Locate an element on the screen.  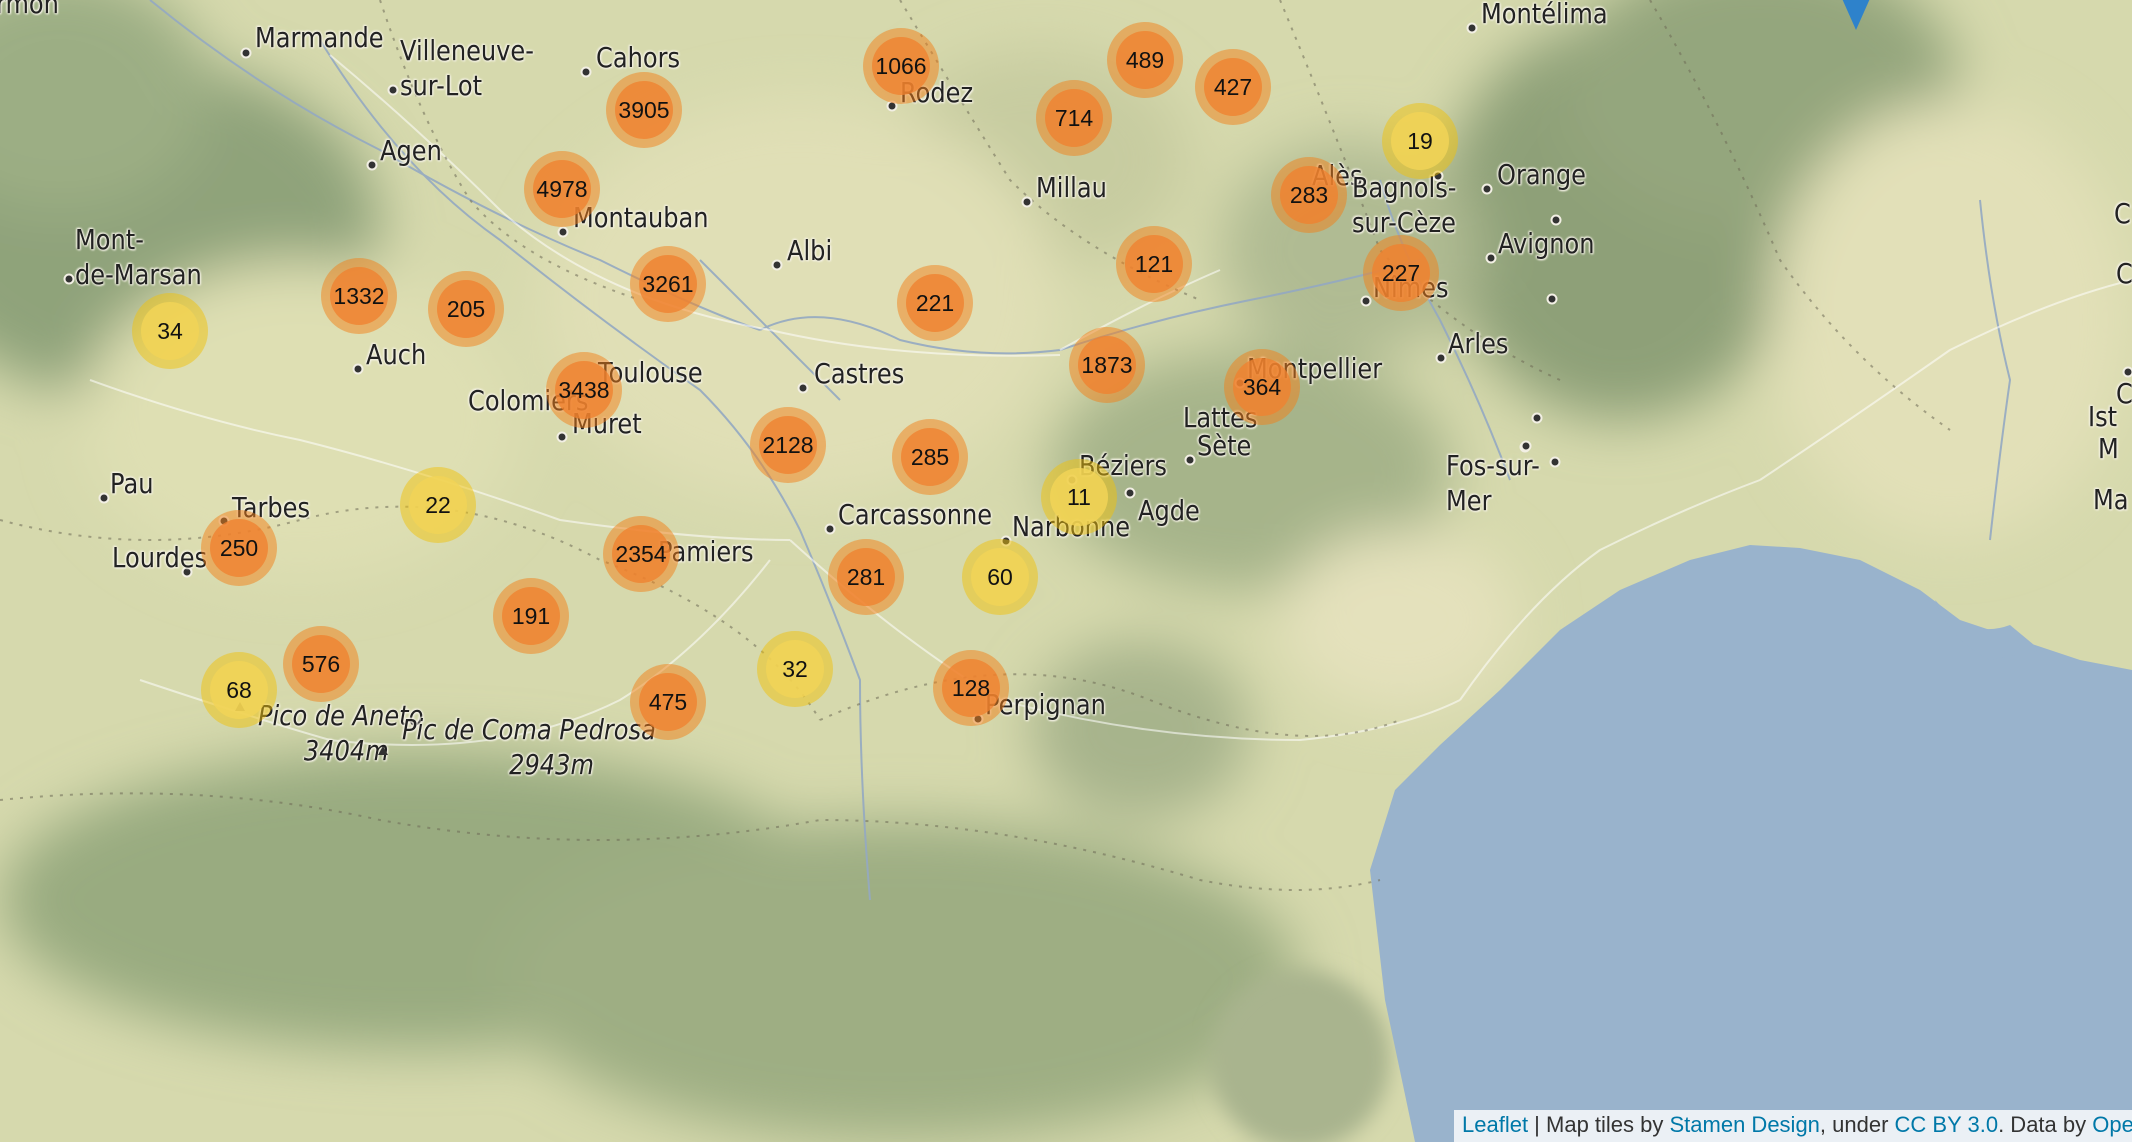
marker-cluster: 2354 is located at coordinates (641, 554).